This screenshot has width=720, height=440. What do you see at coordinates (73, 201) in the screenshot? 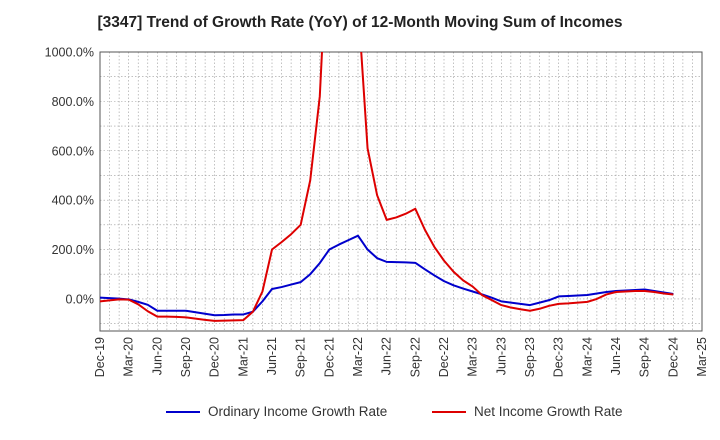
I see `y-tick-label: 400.0%` at bounding box center [73, 201].